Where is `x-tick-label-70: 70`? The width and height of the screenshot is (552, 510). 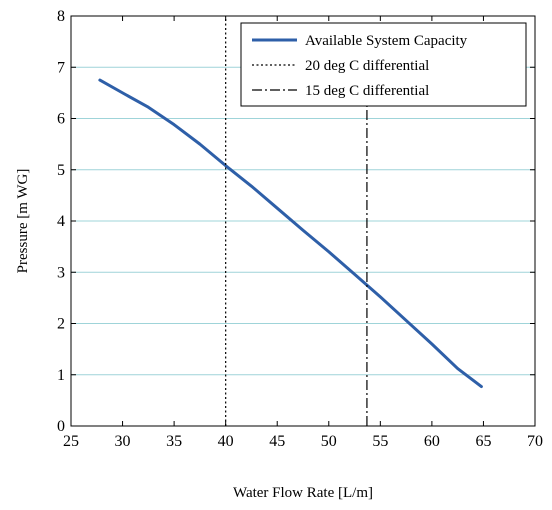 x-tick-label-70: 70 is located at coordinates (535, 441).